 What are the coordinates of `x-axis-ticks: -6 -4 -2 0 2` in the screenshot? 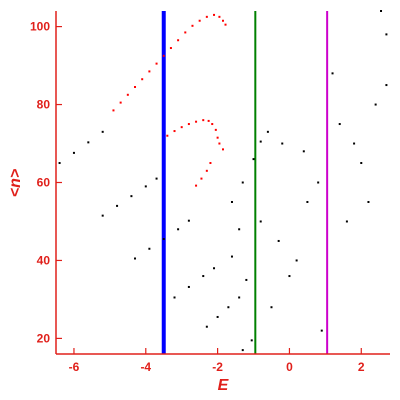 It's located at (217, 361).